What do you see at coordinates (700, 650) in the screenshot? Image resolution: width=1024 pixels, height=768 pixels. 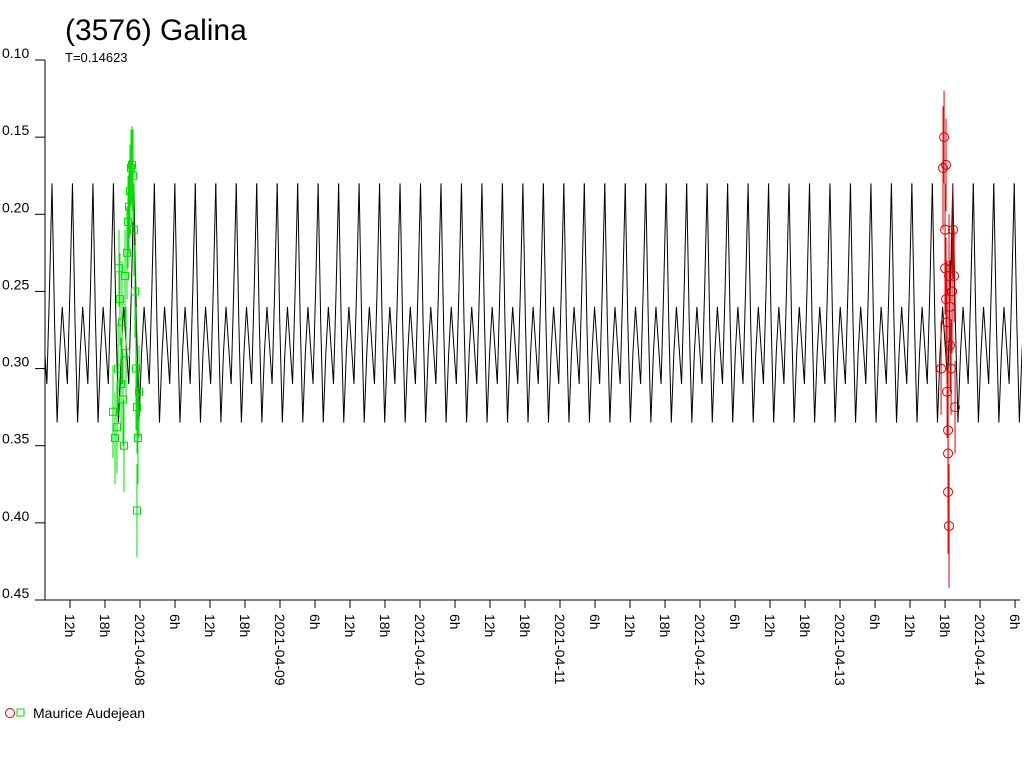 I see `x-tick-label: 2021-04-12` at bounding box center [700, 650].